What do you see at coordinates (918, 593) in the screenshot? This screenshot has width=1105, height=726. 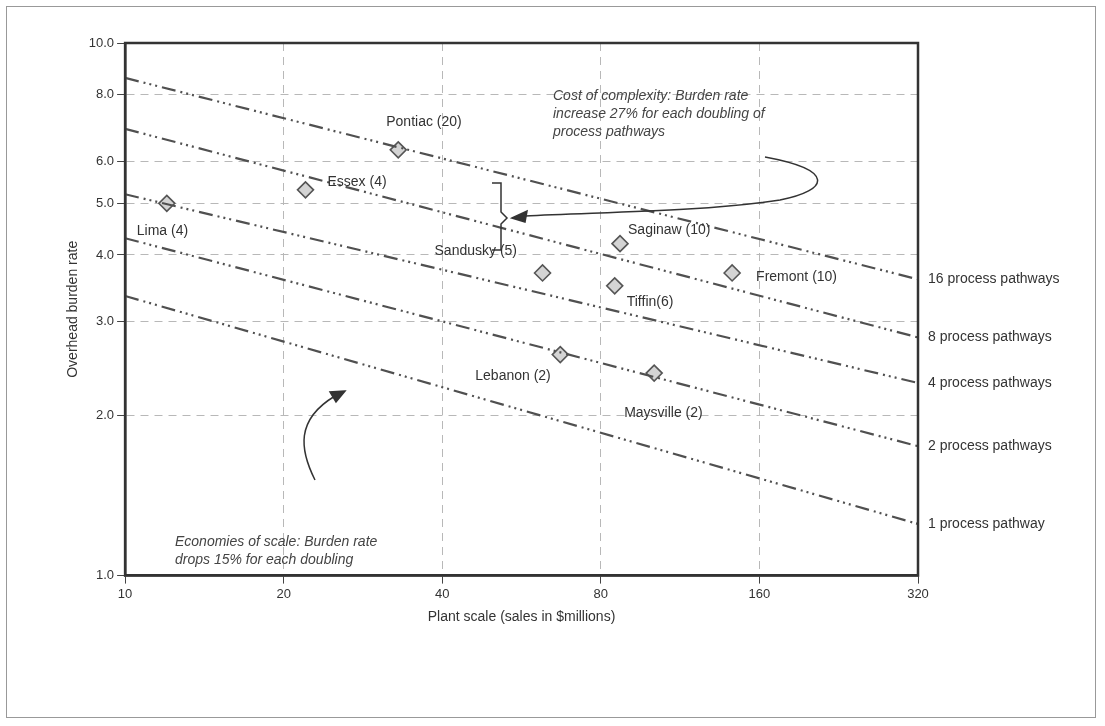 I see `x-tick-label: 320` at bounding box center [918, 593].